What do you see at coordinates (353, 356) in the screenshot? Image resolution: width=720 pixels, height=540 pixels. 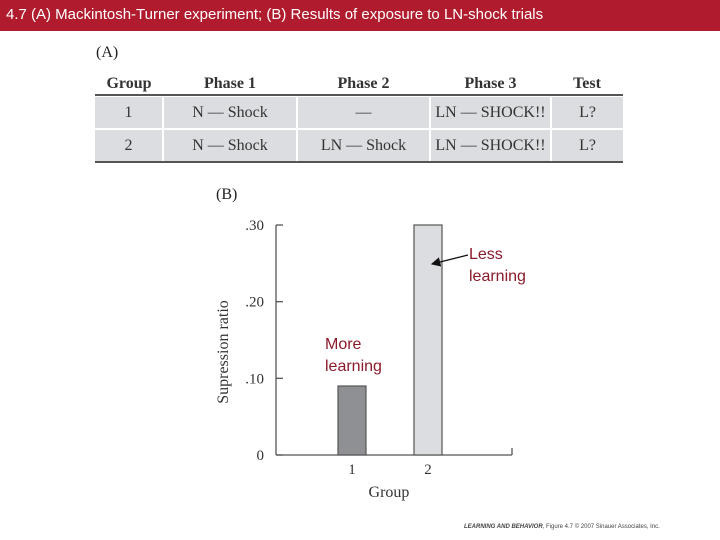 I see `annotation-more-learning: More learning` at bounding box center [353, 356].